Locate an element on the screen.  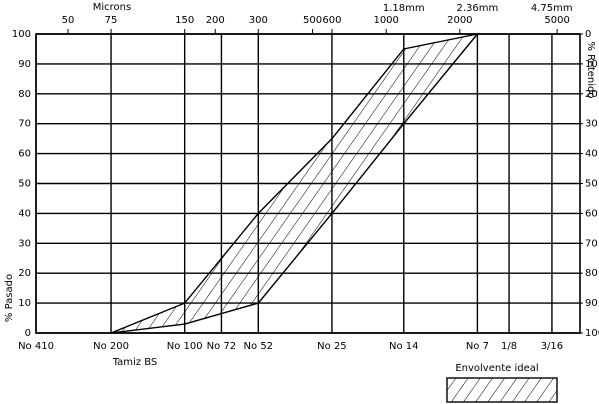
x2-tick-label: 150 is located at coordinates (184, 20).